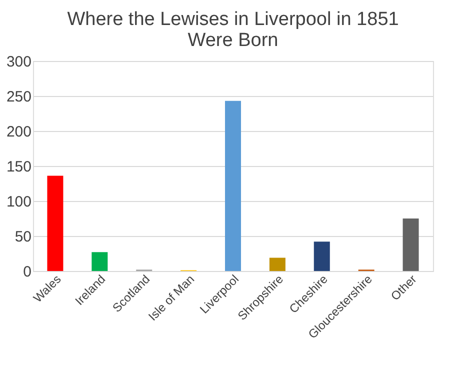 This screenshot has height=377, width=474. Describe the element at coordinates (233, 30) in the screenshot. I see `chart-title: Where the Lewises in Liverpool in 1851 Were Born` at that location.